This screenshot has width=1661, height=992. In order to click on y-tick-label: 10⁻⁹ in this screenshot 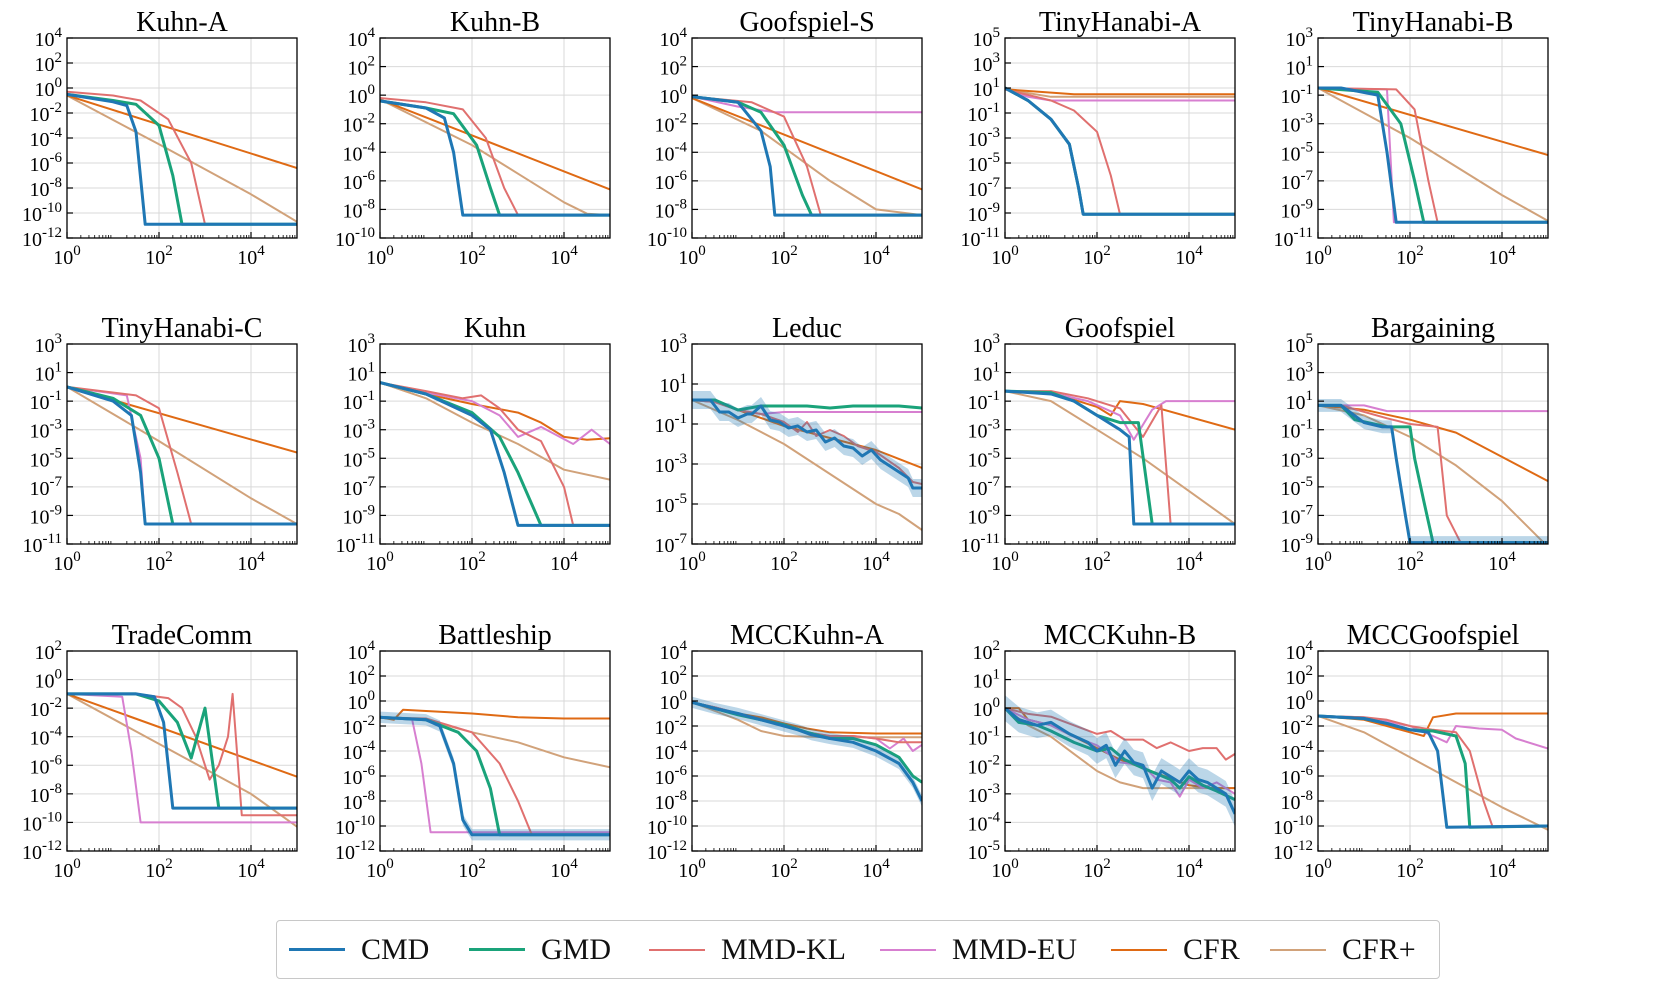, I will do `click(984, 213)`.